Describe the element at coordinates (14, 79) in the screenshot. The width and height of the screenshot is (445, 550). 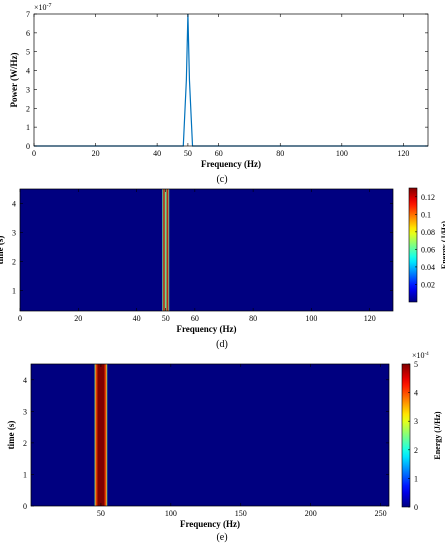
I see `y-axis-label: Power (W/Hz)` at that location.